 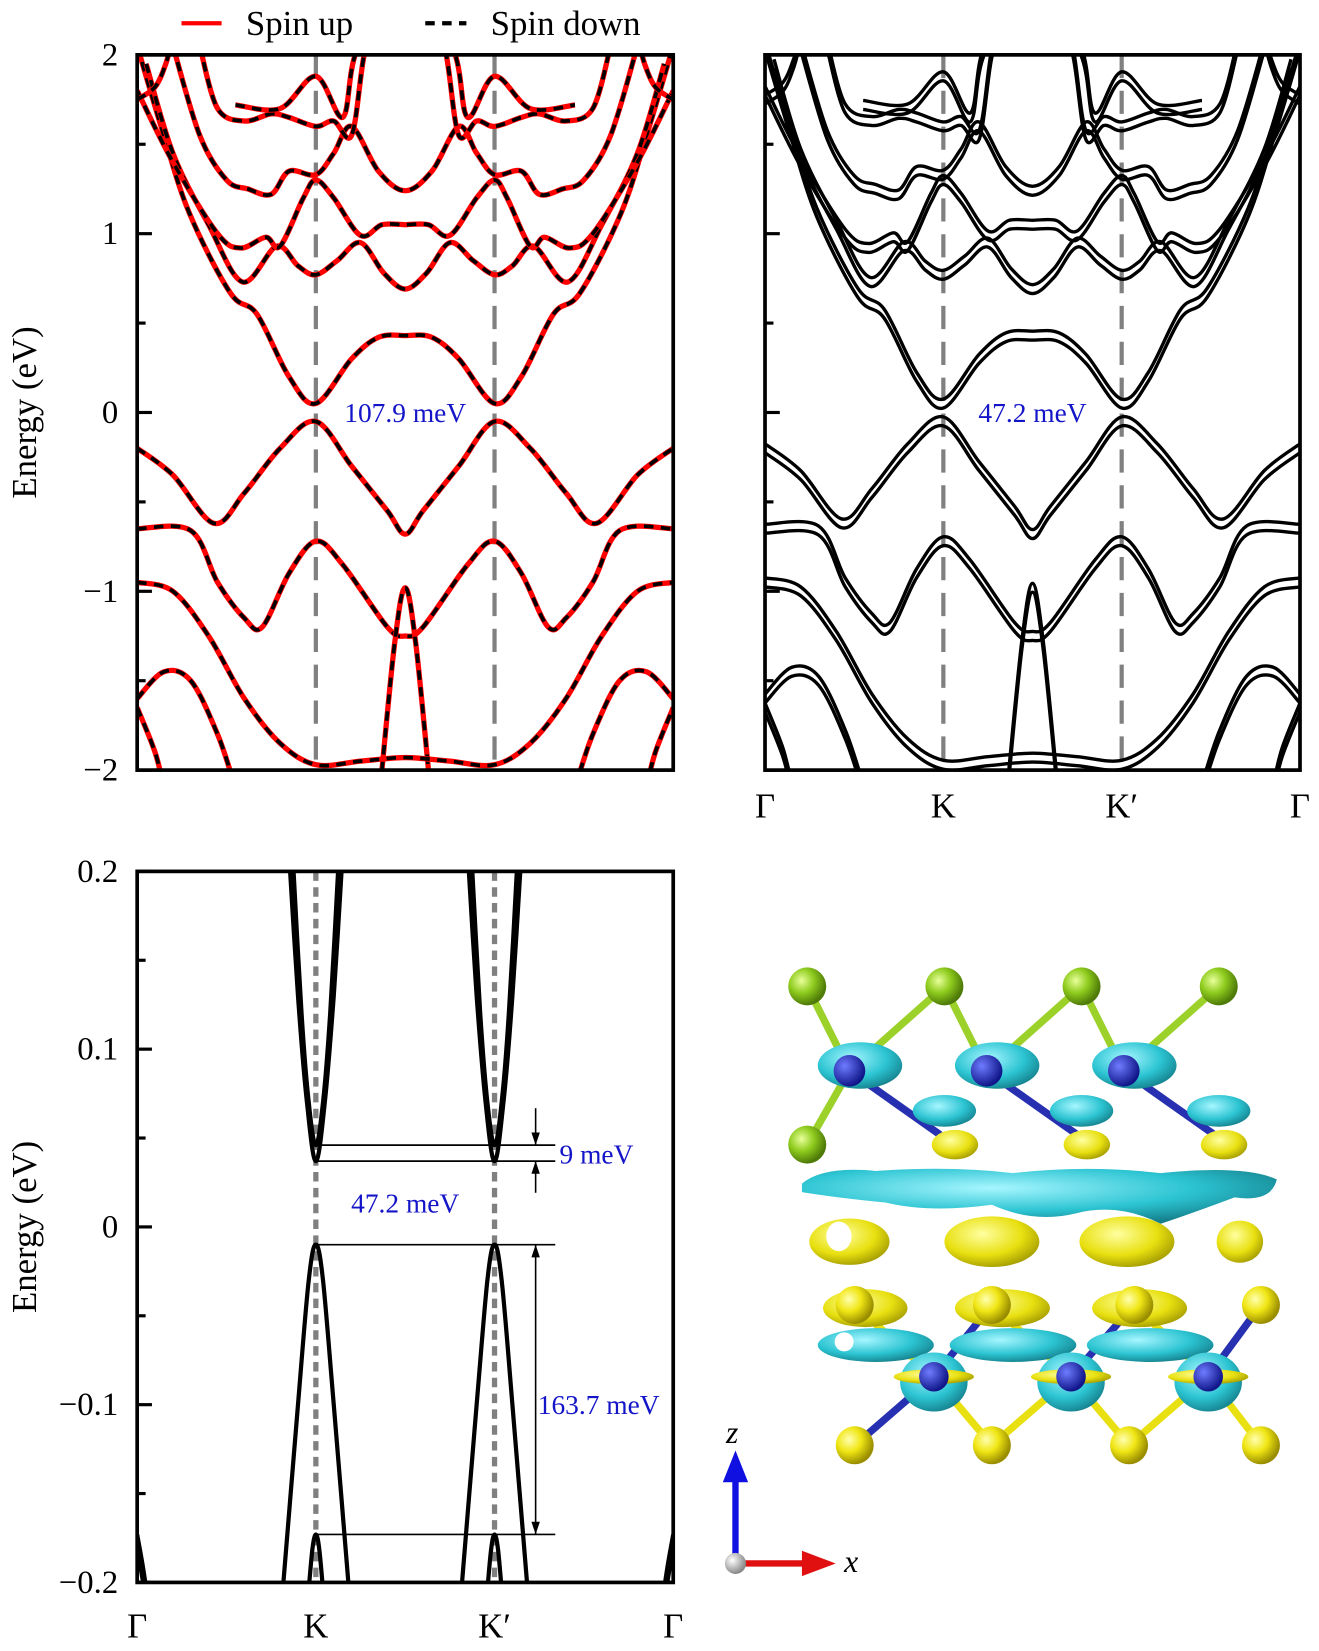 I want to click on y-tick-label: 0.1, so click(x=97, y=1050).